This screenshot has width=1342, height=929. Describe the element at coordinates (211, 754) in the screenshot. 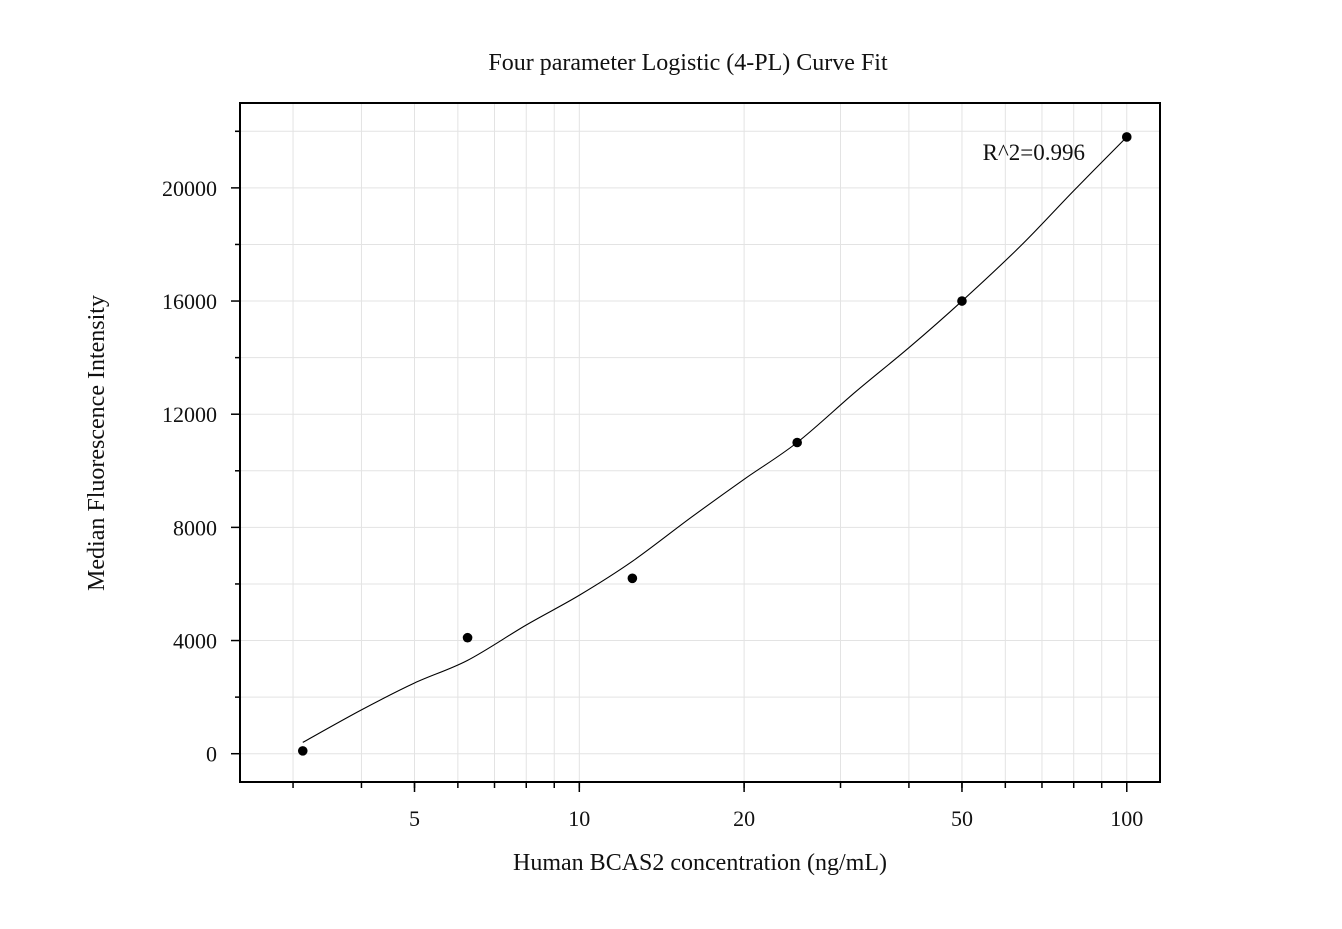

I see `y-tick-label: 0` at that location.